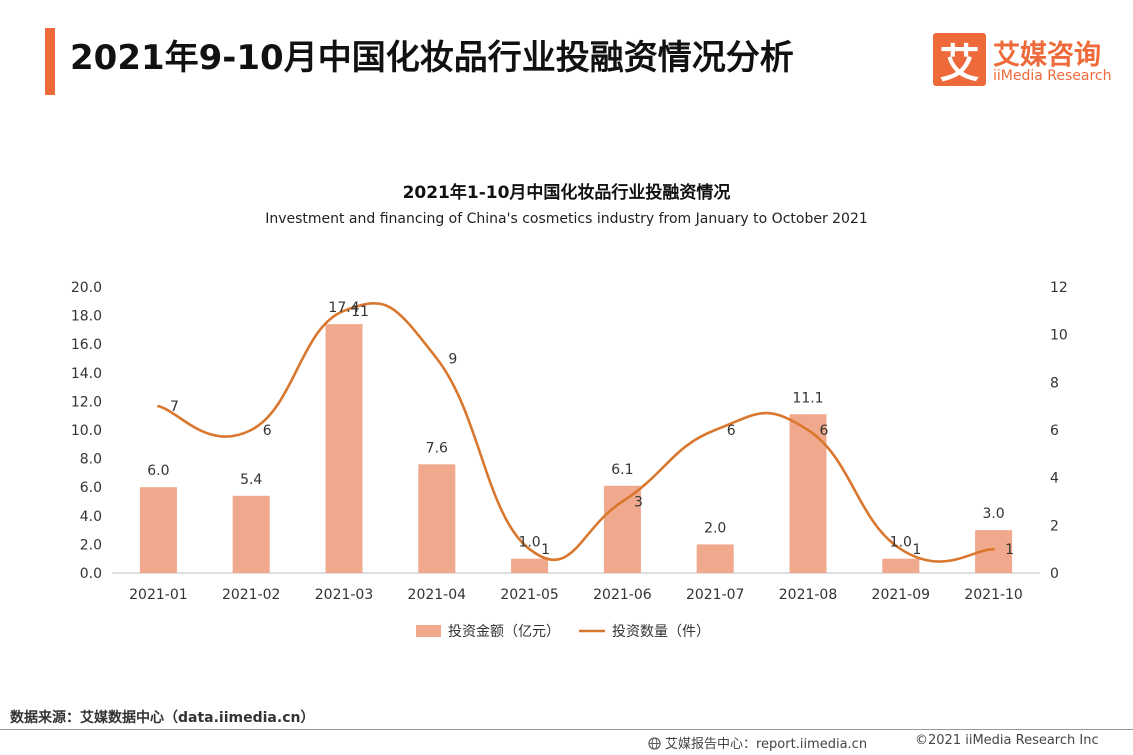 Image resolution: width=1133 pixels, height=755 pixels. Describe the element at coordinates (158, 471) in the screenshot. I see `bar-data-label: 6.0` at that location.